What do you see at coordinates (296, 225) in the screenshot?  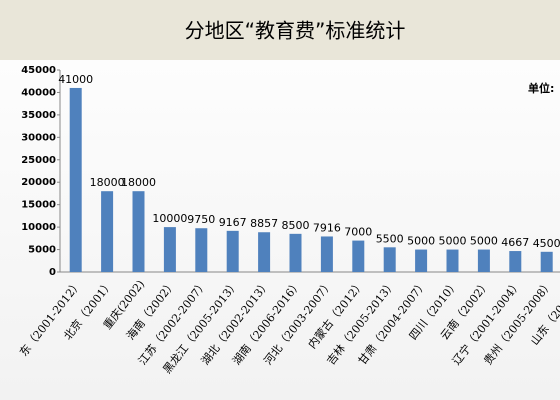 I see `value-label: 8500` at bounding box center [296, 225].